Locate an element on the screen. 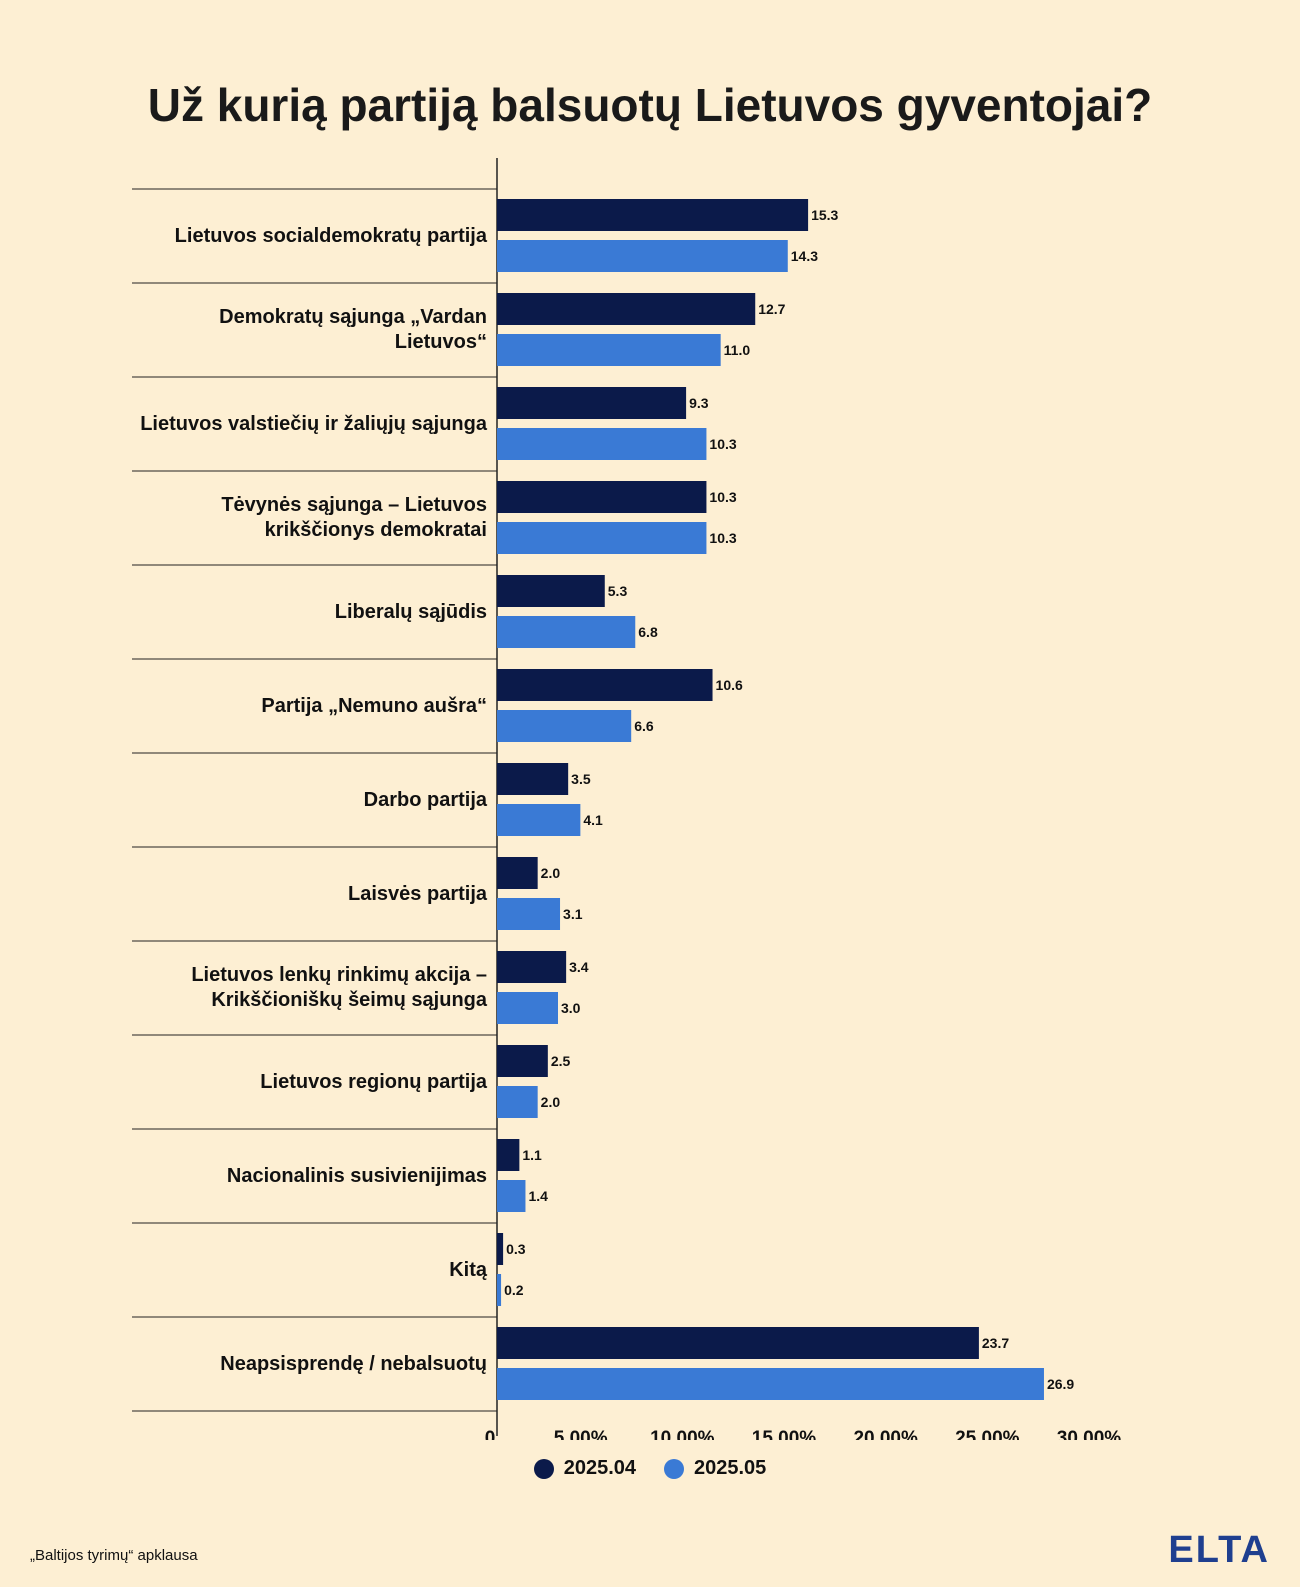 The image size is (1300, 1587). category-label: Demokratų sąjunga „Vardan Lietuvos“ is located at coordinates (353, 329).